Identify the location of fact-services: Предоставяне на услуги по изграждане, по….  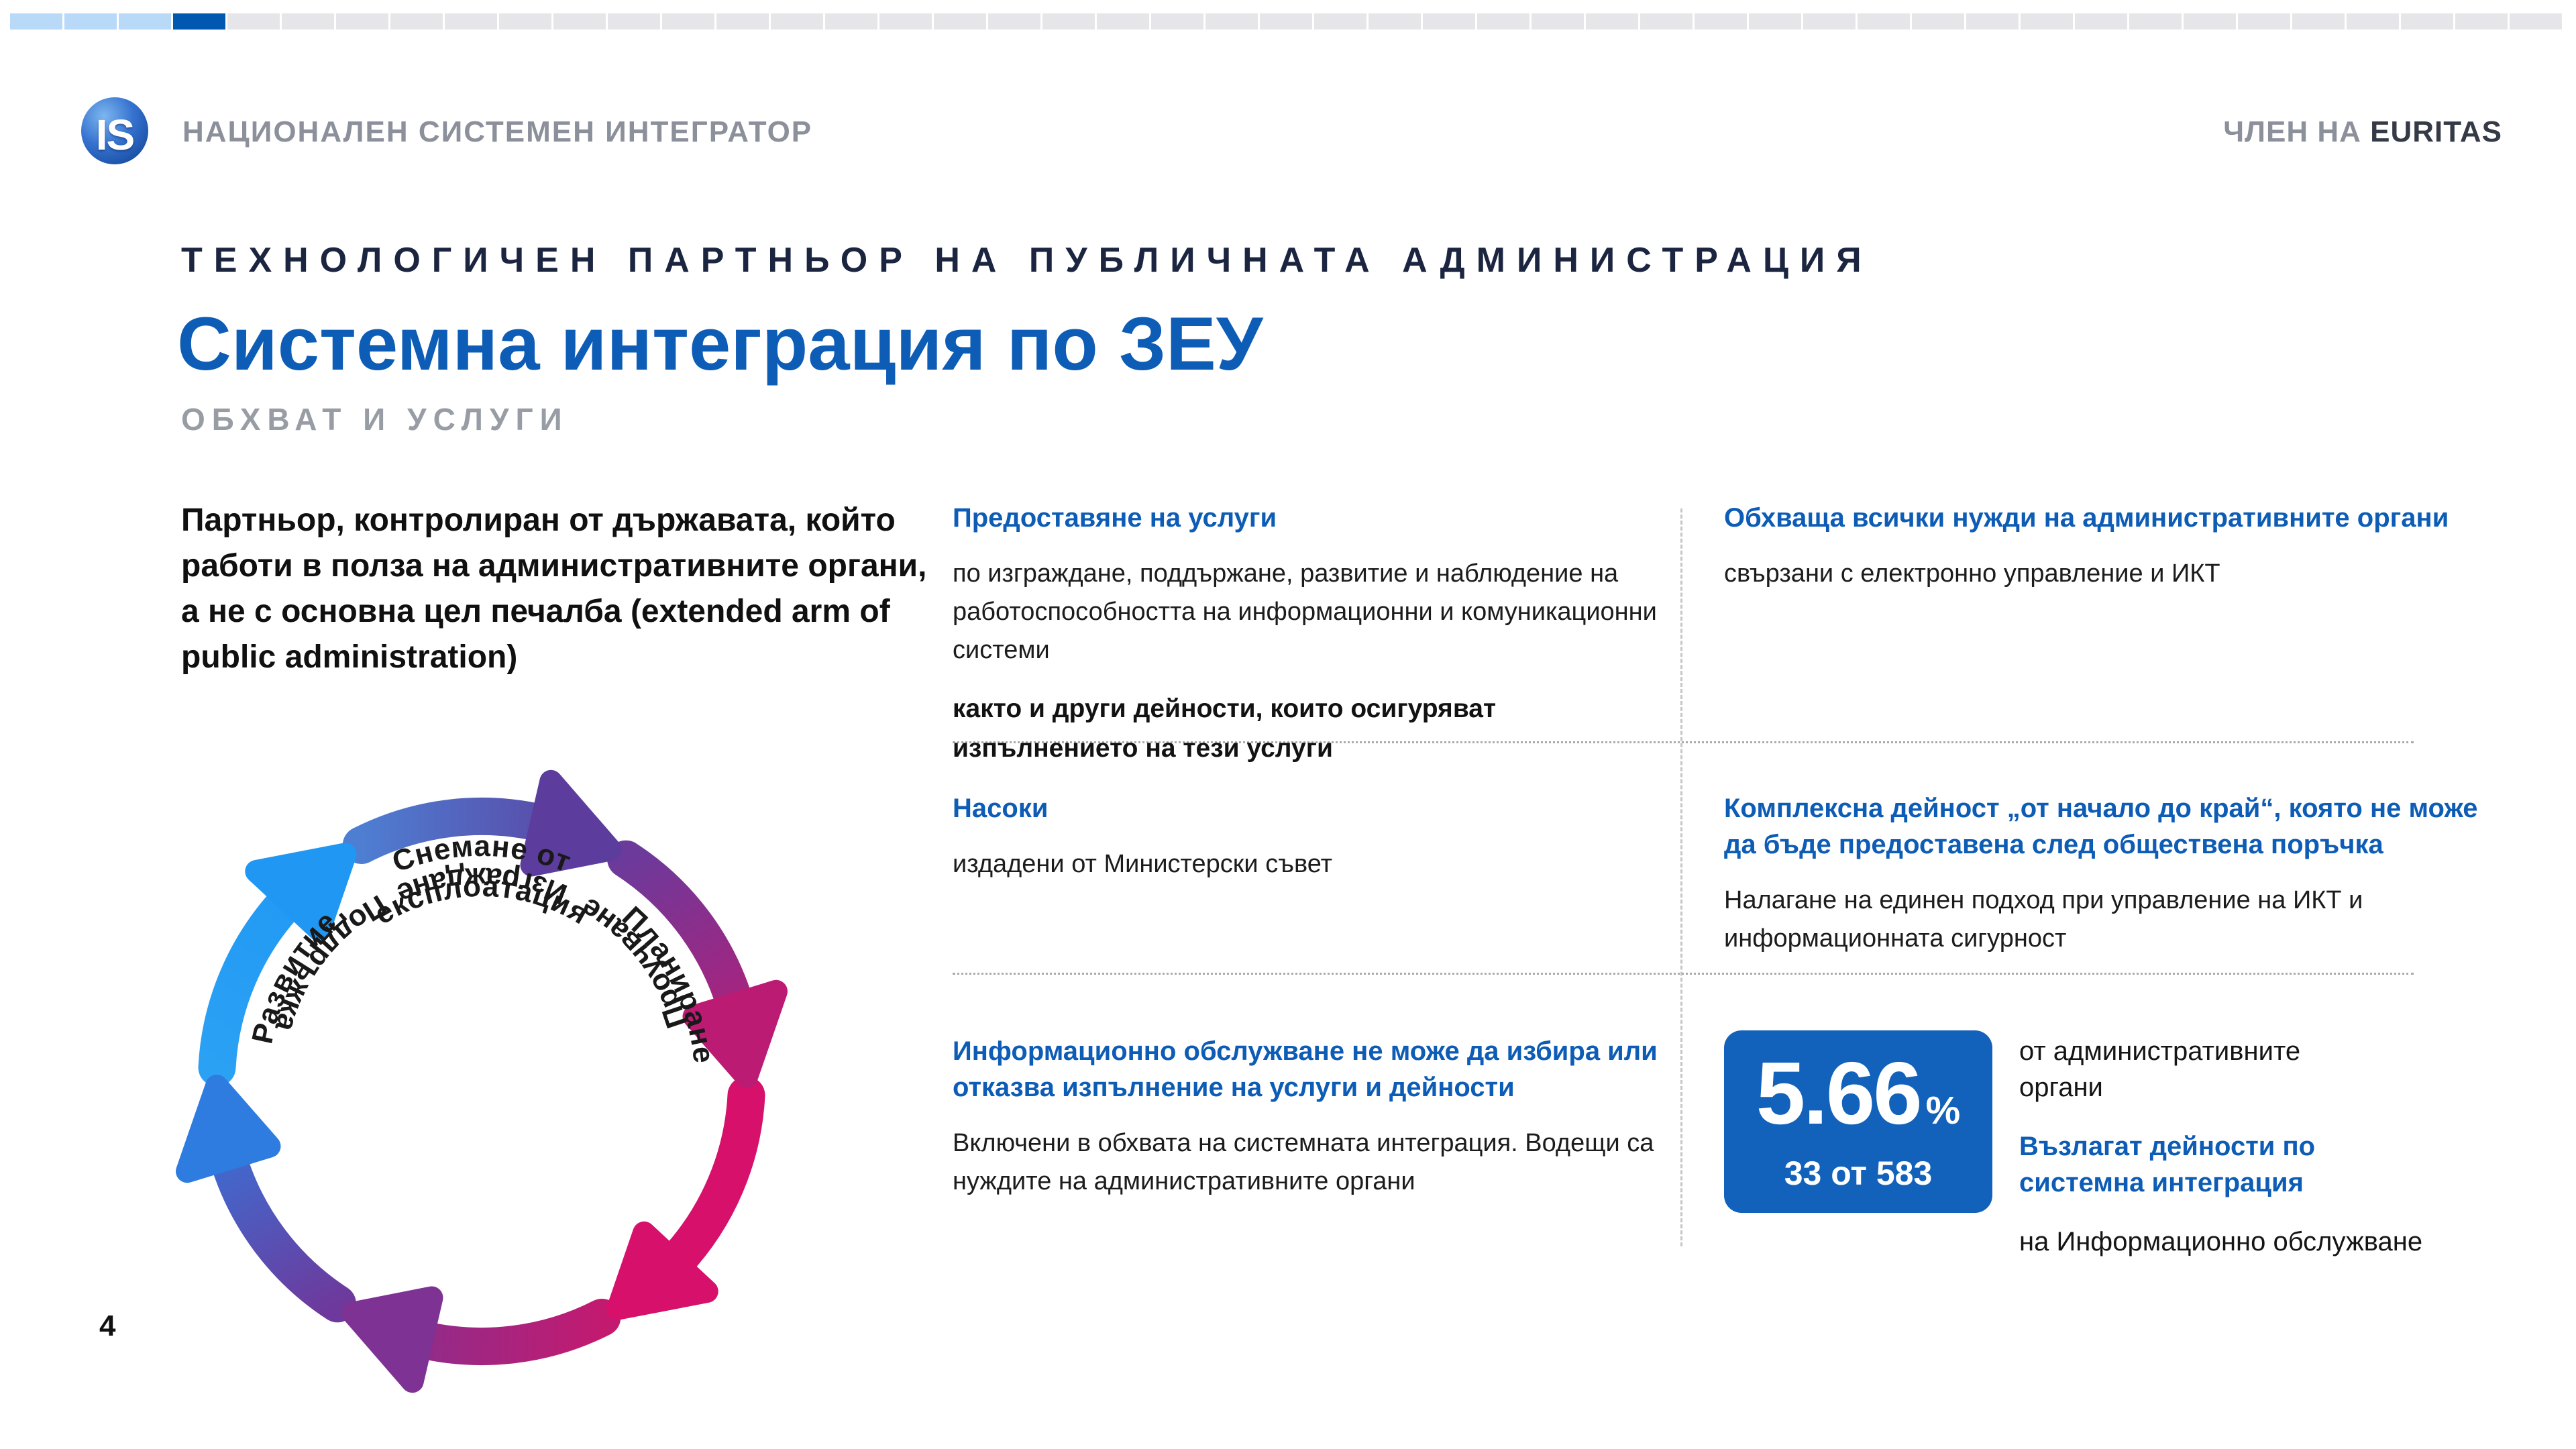
(1308, 644).